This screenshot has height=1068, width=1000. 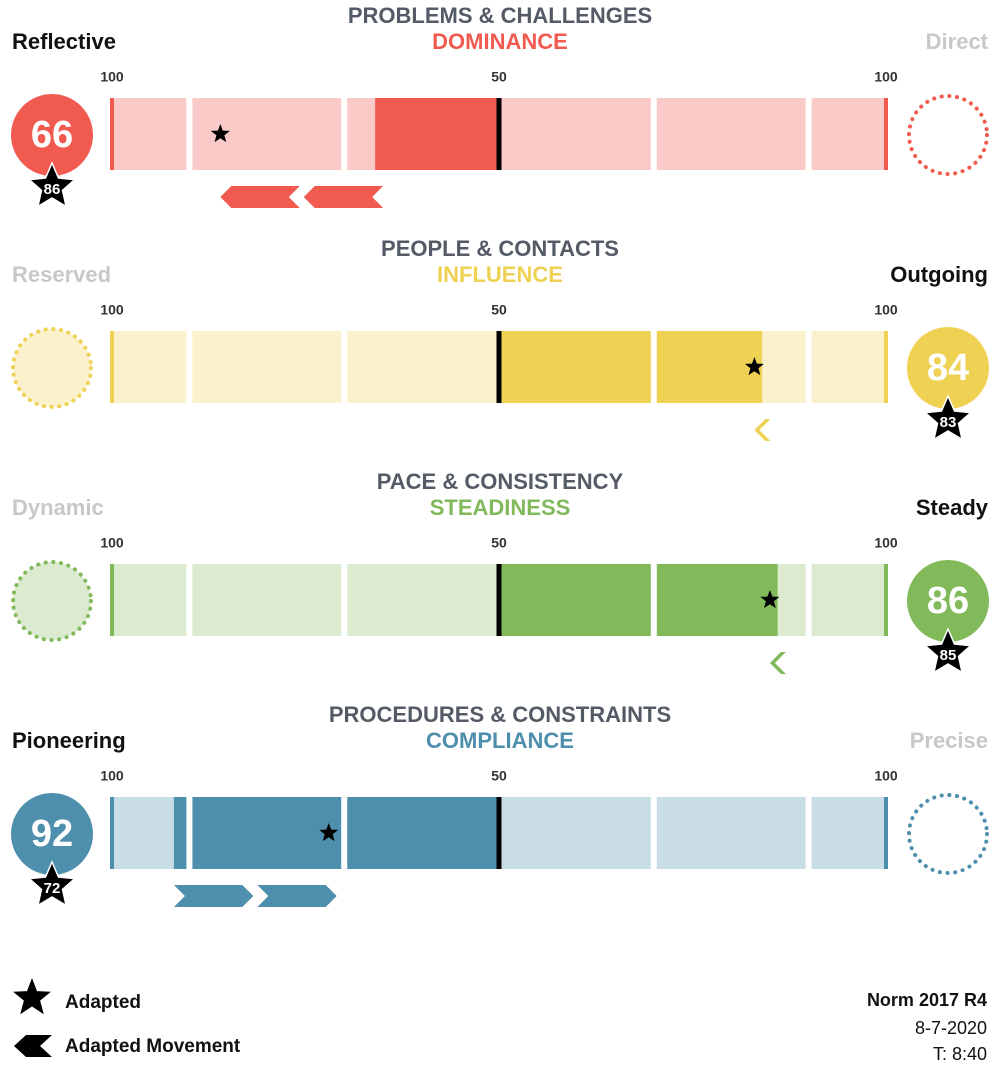 What do you see at coordinates (500, 714) in the screenshot?
I see `heading: PROCEDURES & CONSTRAINTS` at bounding box center [500, 714].